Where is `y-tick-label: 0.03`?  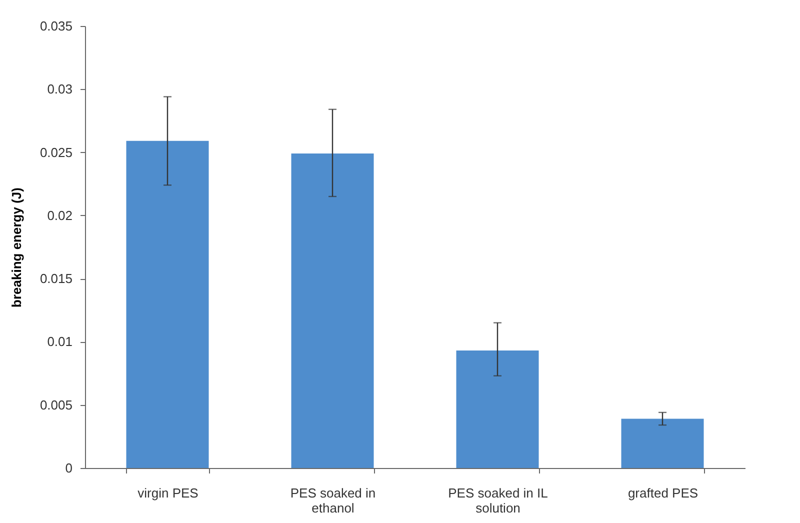
y-tick-label: 0.03 is located at coordinates (59, 89).